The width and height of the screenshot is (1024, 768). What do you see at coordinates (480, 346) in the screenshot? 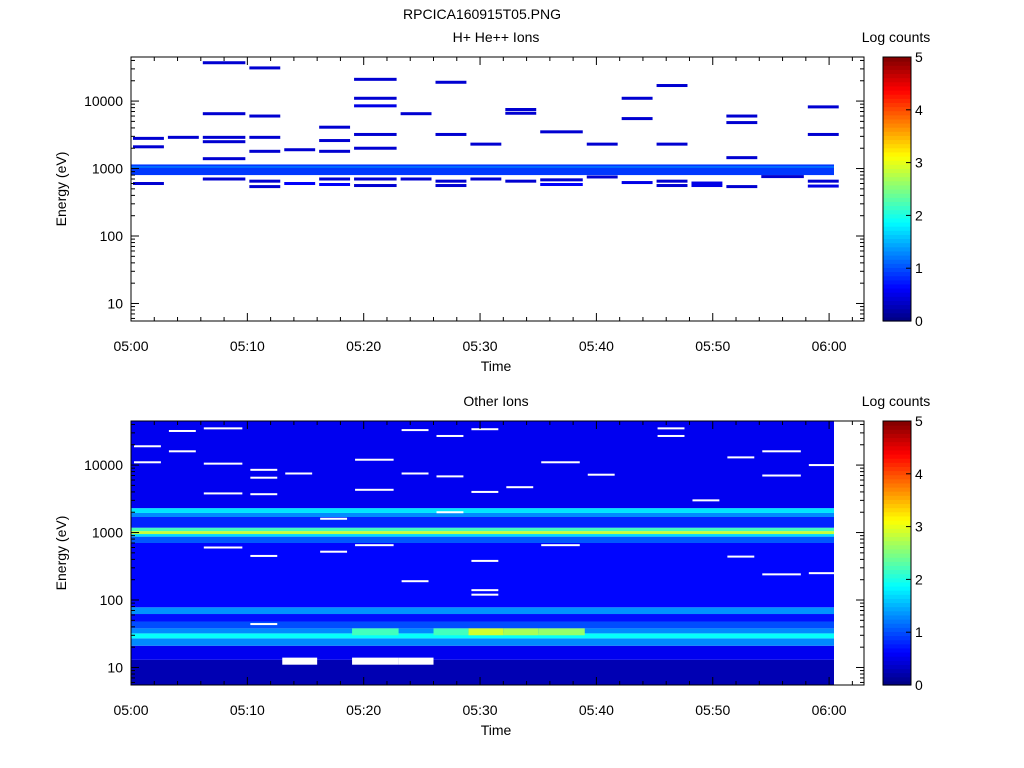
I see `x-tick-label: 05:30` at bounding box center [480, 346].